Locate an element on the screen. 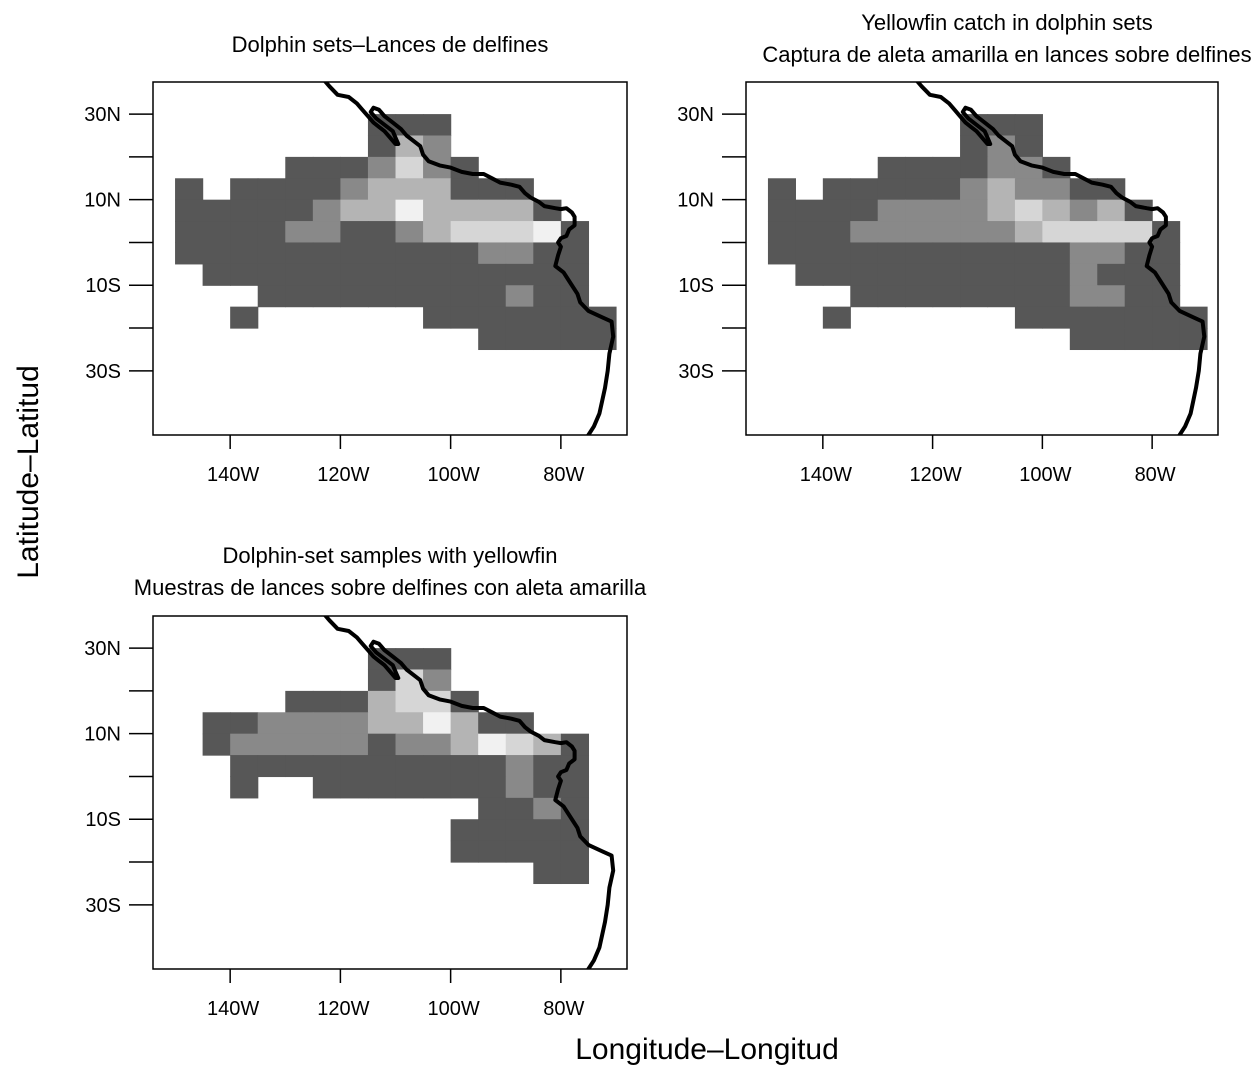 This screenshot has height=1066, width=1258. x-tick-label: 140W is located at coordinates (233, 475).